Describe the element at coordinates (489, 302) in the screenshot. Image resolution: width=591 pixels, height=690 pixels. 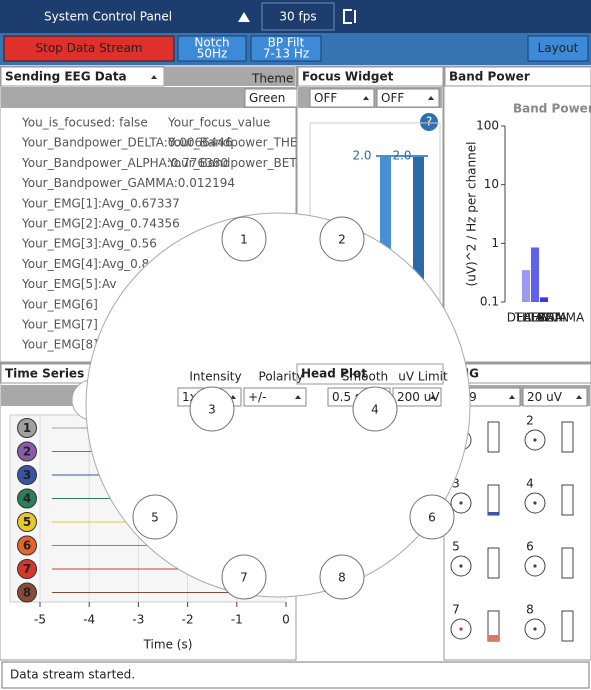
I see `y-tick-label: 0.1` at that location.